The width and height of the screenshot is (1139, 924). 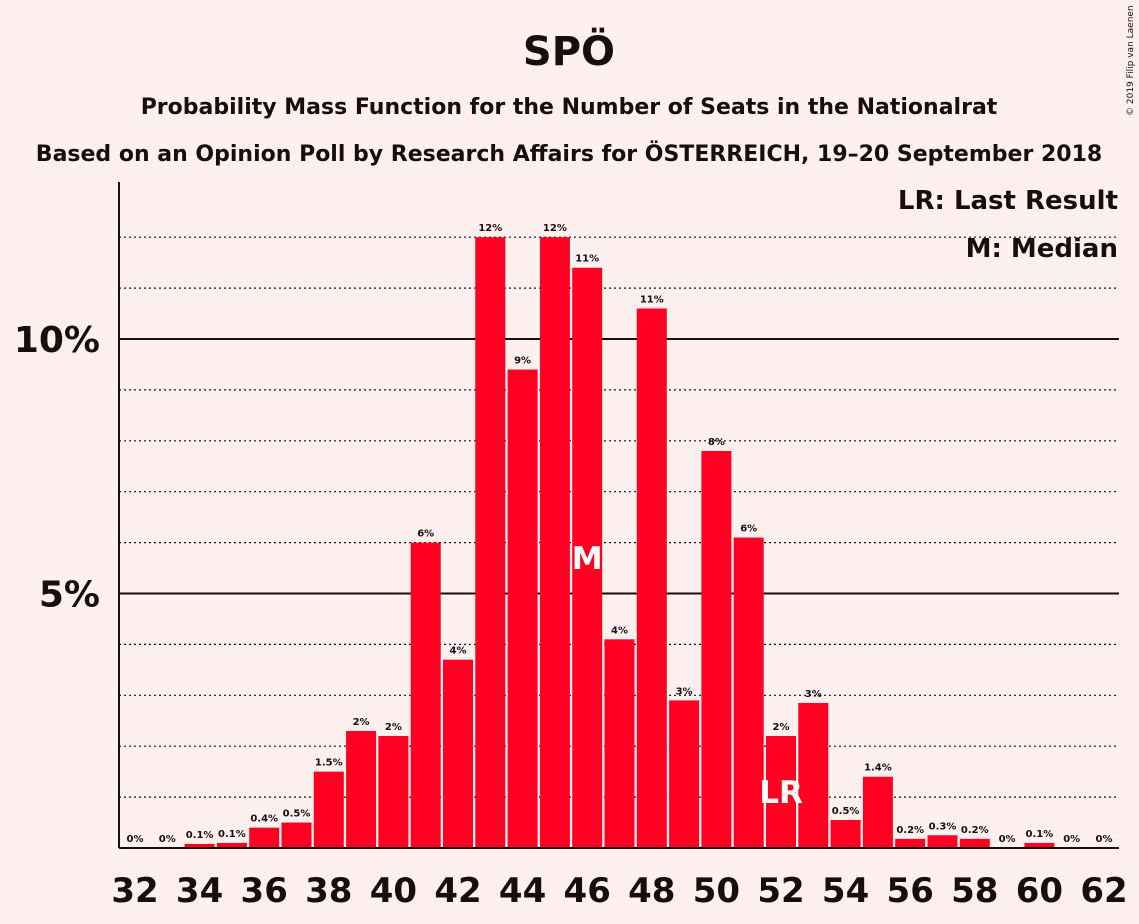 I want to click on markers: M LR, so click(x=687, y=676).